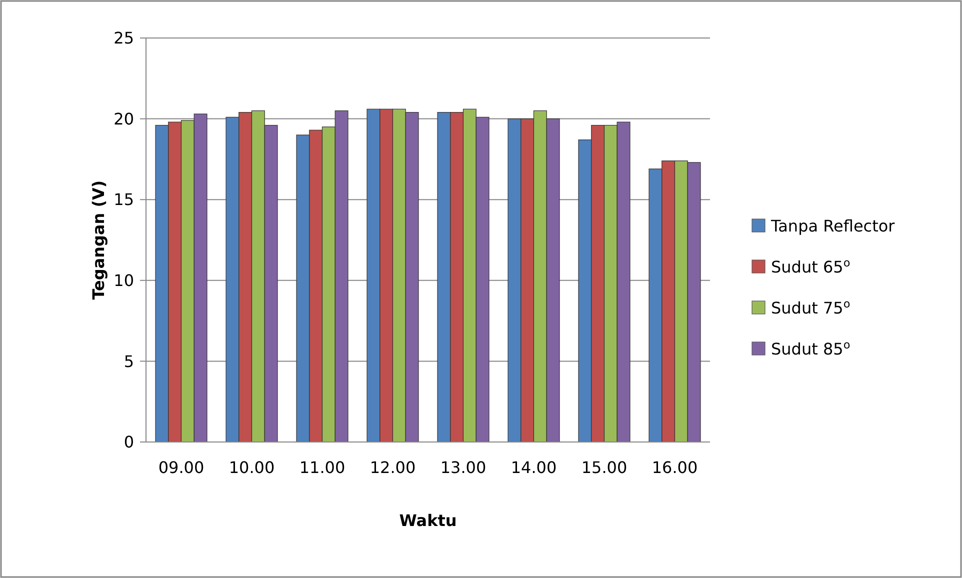 The image size is (962, 578). Describe the element at coordinates (604, 467) in the screenshot. I see `x-tick-label: 15.00` at that location.